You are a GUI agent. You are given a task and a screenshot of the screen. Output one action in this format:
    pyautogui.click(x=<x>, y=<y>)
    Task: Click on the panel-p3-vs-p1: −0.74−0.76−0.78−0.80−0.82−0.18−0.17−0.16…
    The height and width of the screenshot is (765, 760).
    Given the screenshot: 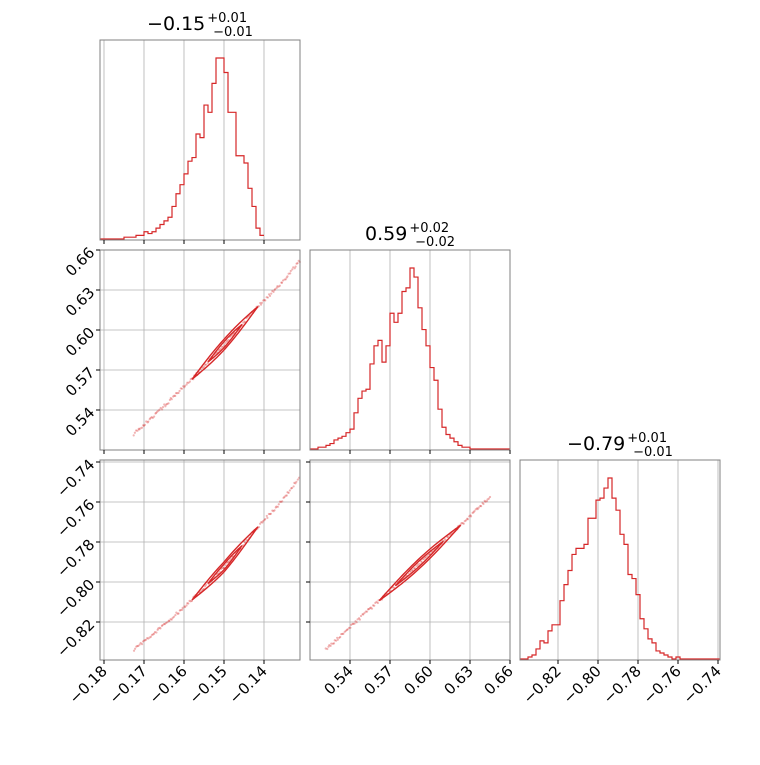 What is the action you would take?
    pyautogui.click(x=177, y=581)
    